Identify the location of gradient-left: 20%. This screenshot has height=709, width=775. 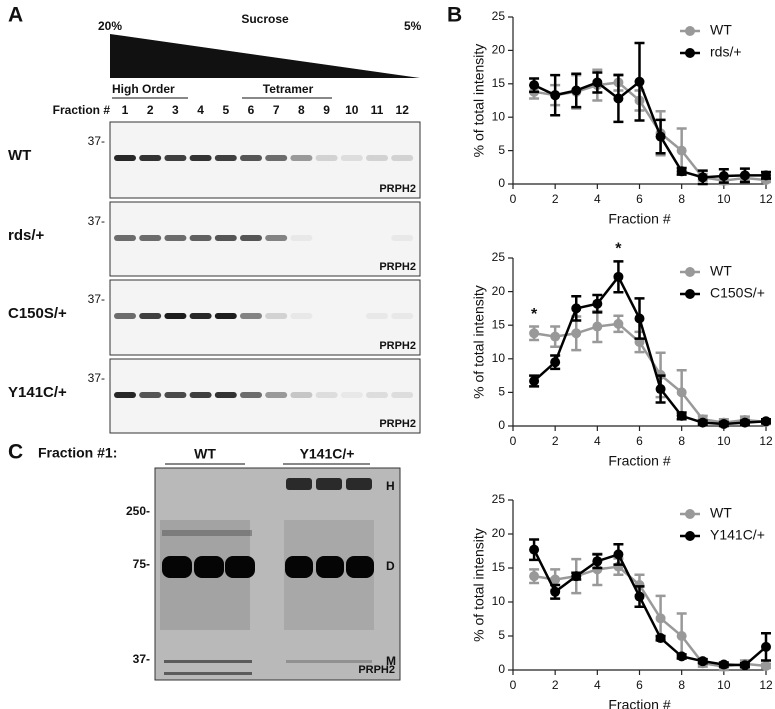
(110, 26).